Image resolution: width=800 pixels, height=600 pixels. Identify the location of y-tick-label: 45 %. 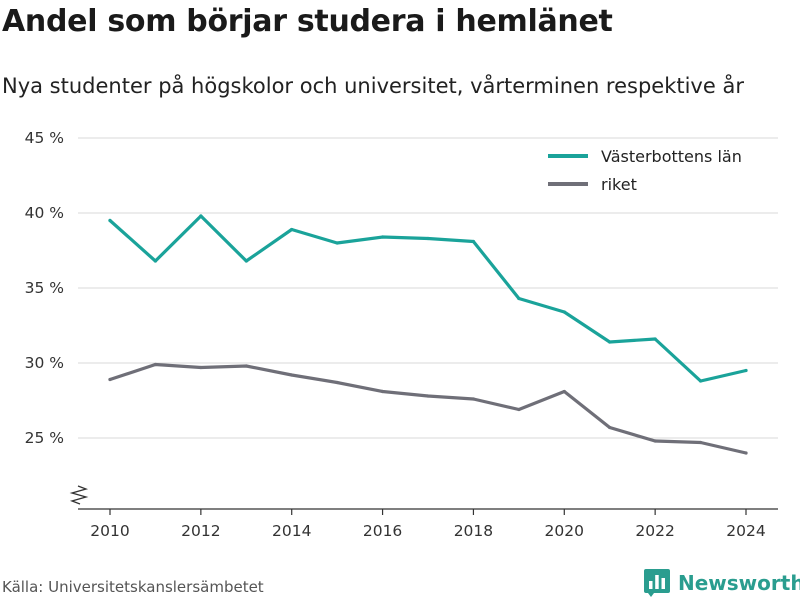
(44, 138).